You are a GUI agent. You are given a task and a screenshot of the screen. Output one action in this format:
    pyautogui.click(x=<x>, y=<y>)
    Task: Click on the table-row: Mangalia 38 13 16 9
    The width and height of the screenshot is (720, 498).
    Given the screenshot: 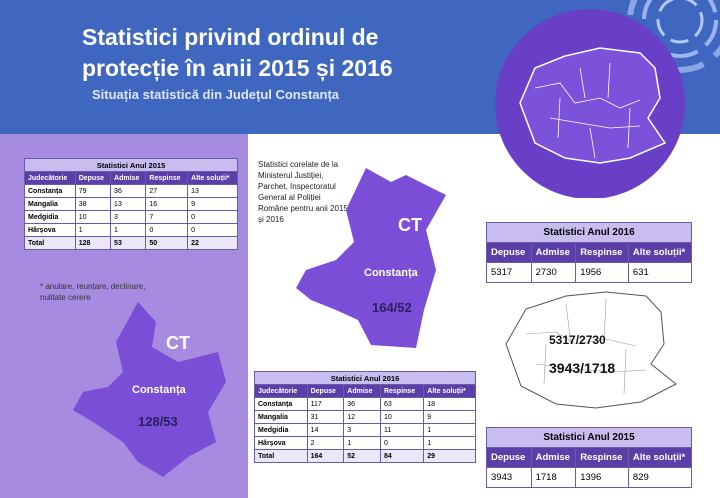 What is the action you would take?
    pyautogui.click(x=131, y=204)
    